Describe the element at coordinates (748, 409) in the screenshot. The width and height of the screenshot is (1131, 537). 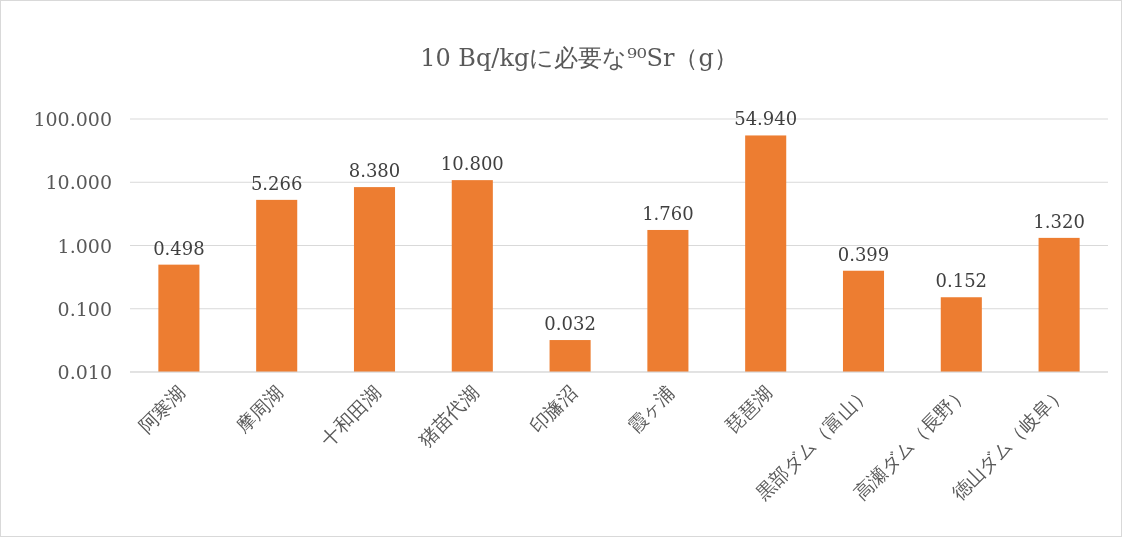
I see `x-tick-label: 琵琶湖` at that location.